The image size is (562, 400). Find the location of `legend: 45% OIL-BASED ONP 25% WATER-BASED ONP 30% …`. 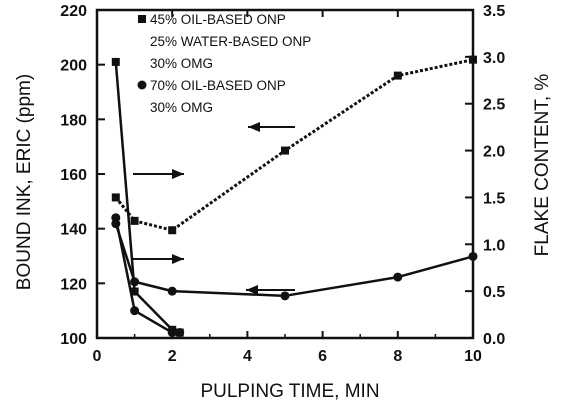

legend: 45% OIL-BASED ONP 25% WATER-BASED ONP 30% … is located at coordinates (224, 63).